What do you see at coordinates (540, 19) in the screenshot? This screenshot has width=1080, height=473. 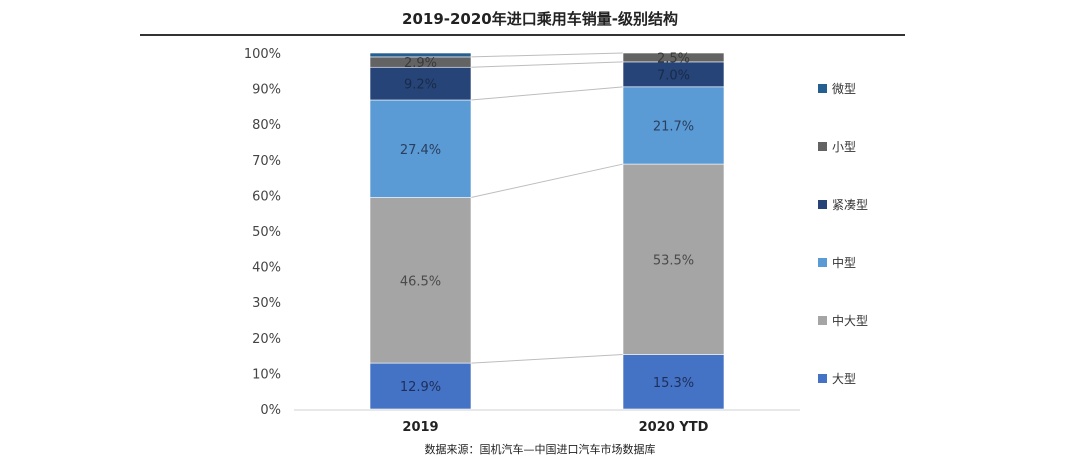 I see `chart-title: 2019-2020年进口乘用车销量-级别结构` at bounding box center [540, 19].